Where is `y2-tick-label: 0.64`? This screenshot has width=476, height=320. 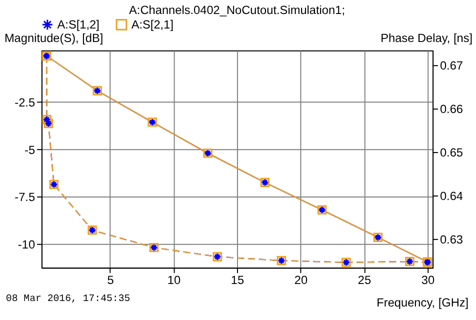 y2-tick-label: 0.64 is located at coordinates (452, 196).